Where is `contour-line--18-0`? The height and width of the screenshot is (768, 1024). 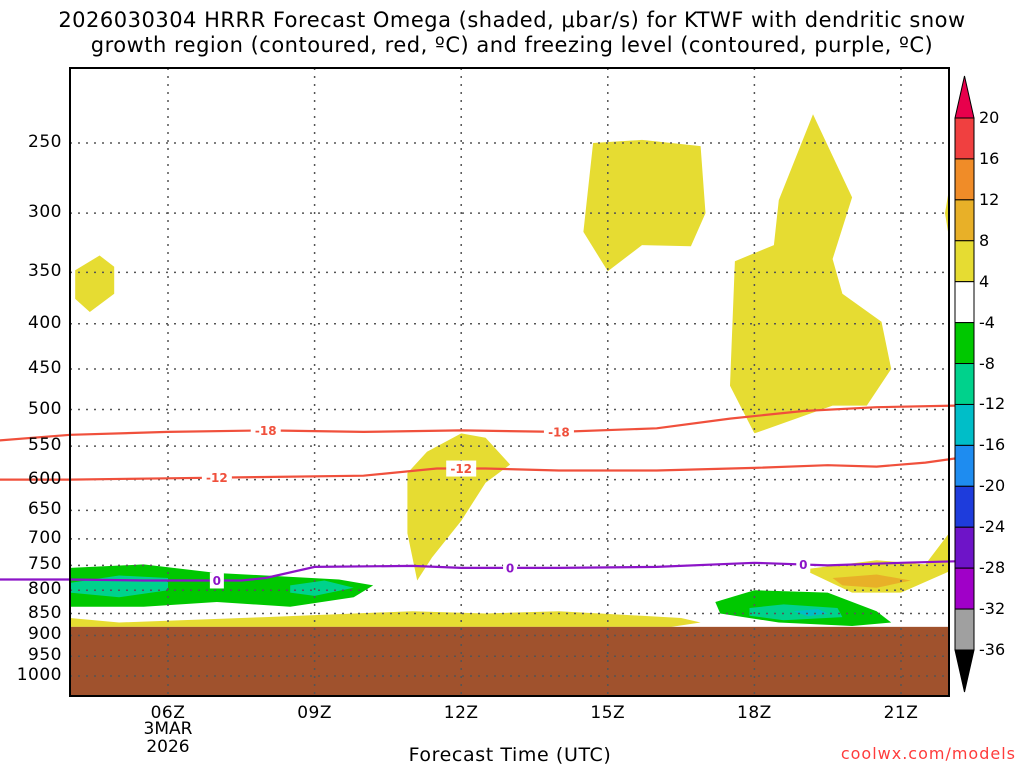
contour-line--18-0 is located at coordinates (477, 423).